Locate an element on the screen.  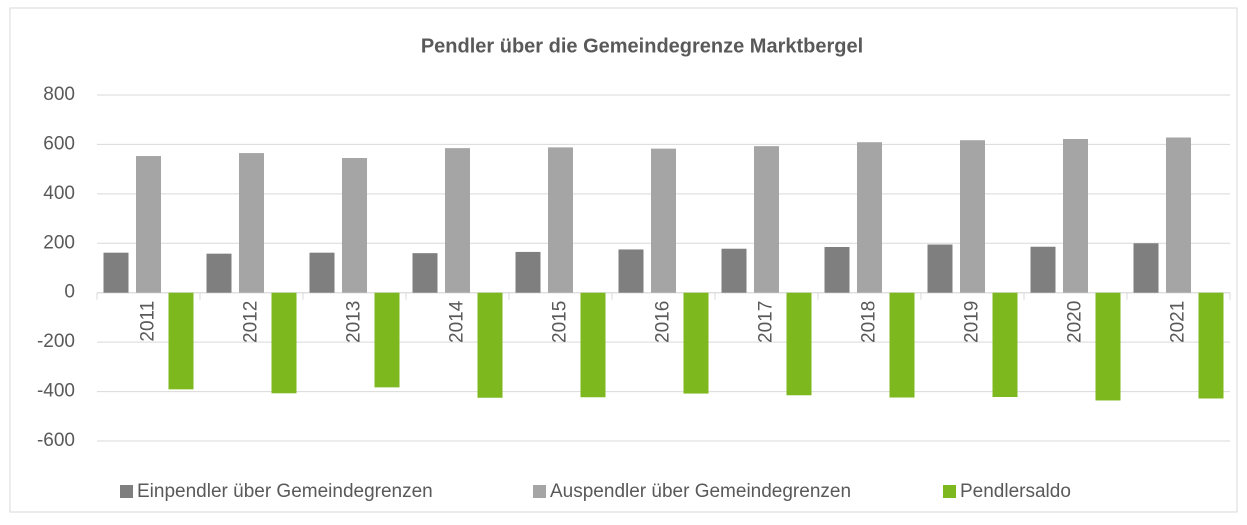
x-tick-label: 2018 is located at coordinates (869, 322).